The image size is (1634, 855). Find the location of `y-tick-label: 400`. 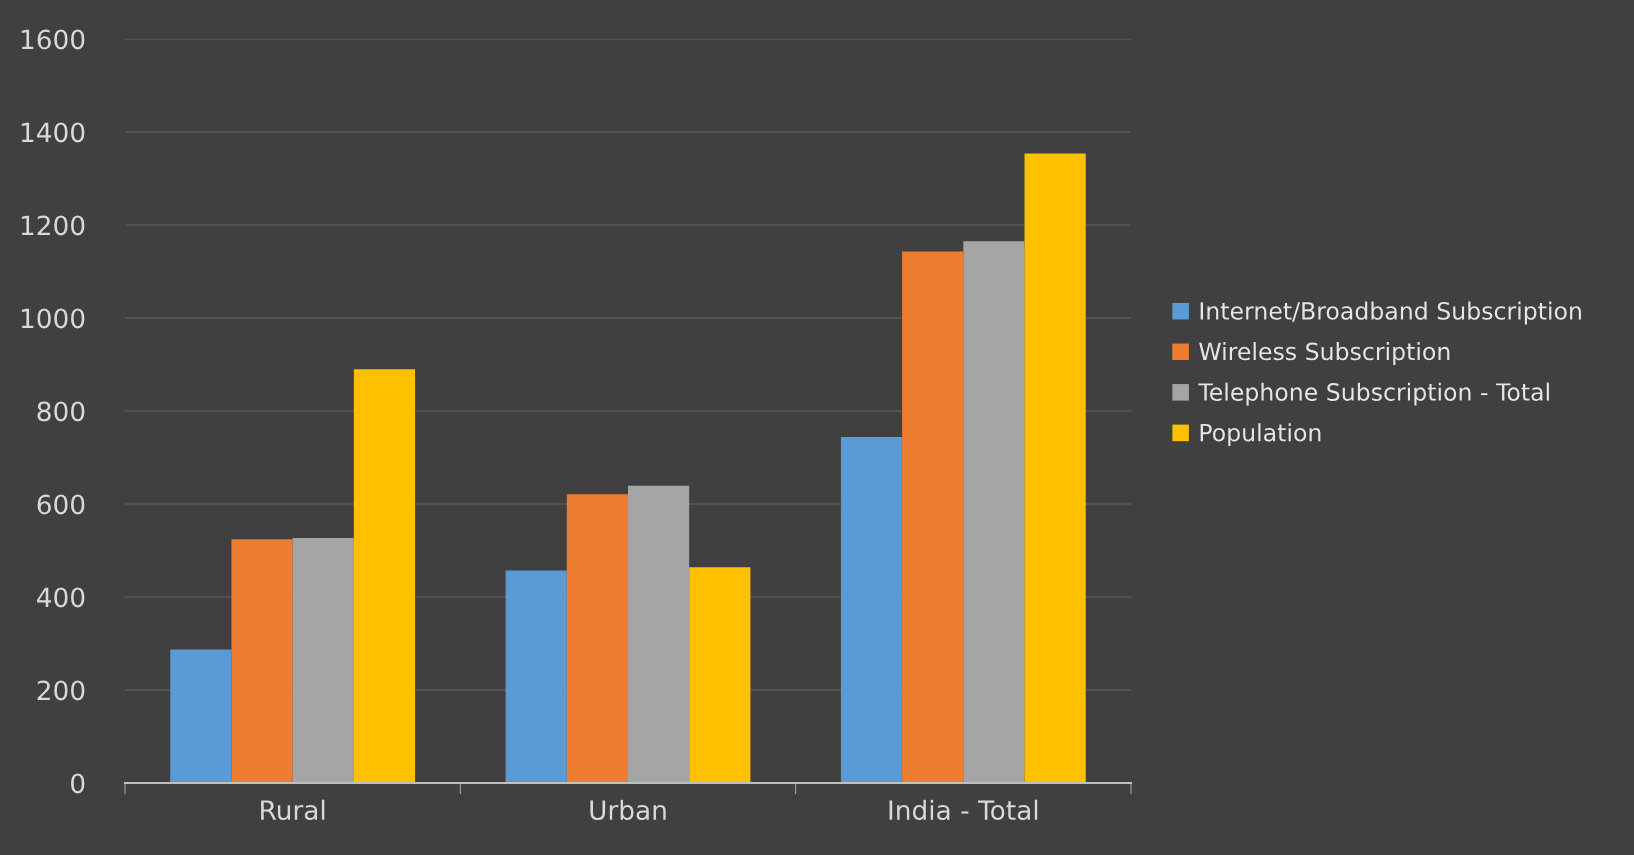

y-tick-label: 400 is located at coordinates (61, 597).